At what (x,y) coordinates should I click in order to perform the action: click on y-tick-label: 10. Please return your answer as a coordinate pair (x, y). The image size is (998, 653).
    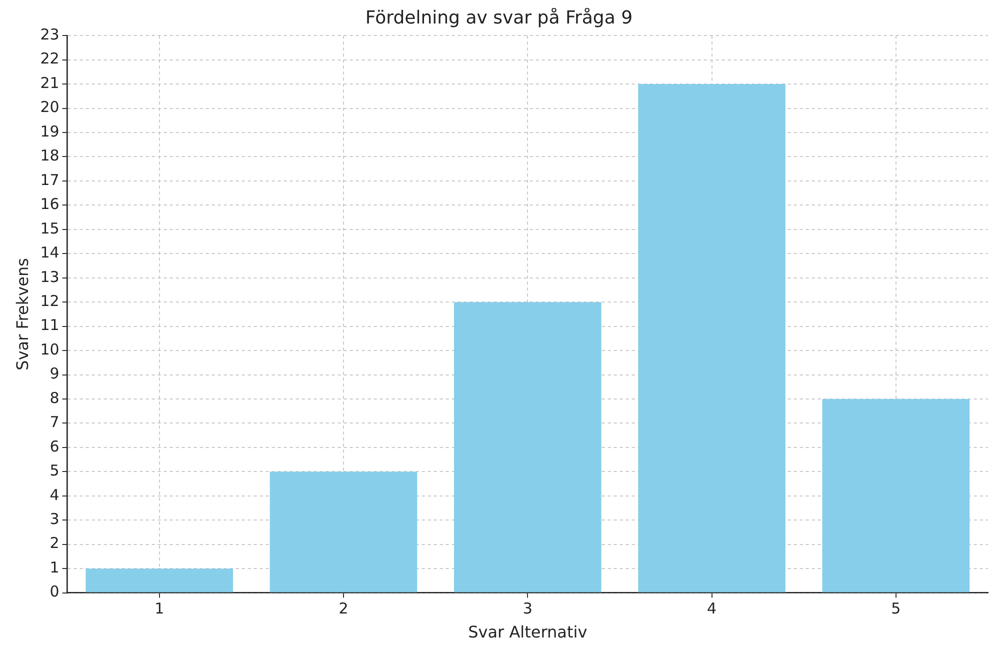
    Looking at the image, I should click on (50, 349).